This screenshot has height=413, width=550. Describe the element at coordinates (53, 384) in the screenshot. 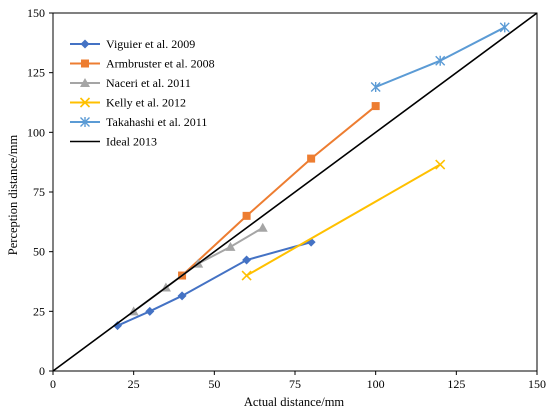

I see `x-tick-label: 0` at that location.